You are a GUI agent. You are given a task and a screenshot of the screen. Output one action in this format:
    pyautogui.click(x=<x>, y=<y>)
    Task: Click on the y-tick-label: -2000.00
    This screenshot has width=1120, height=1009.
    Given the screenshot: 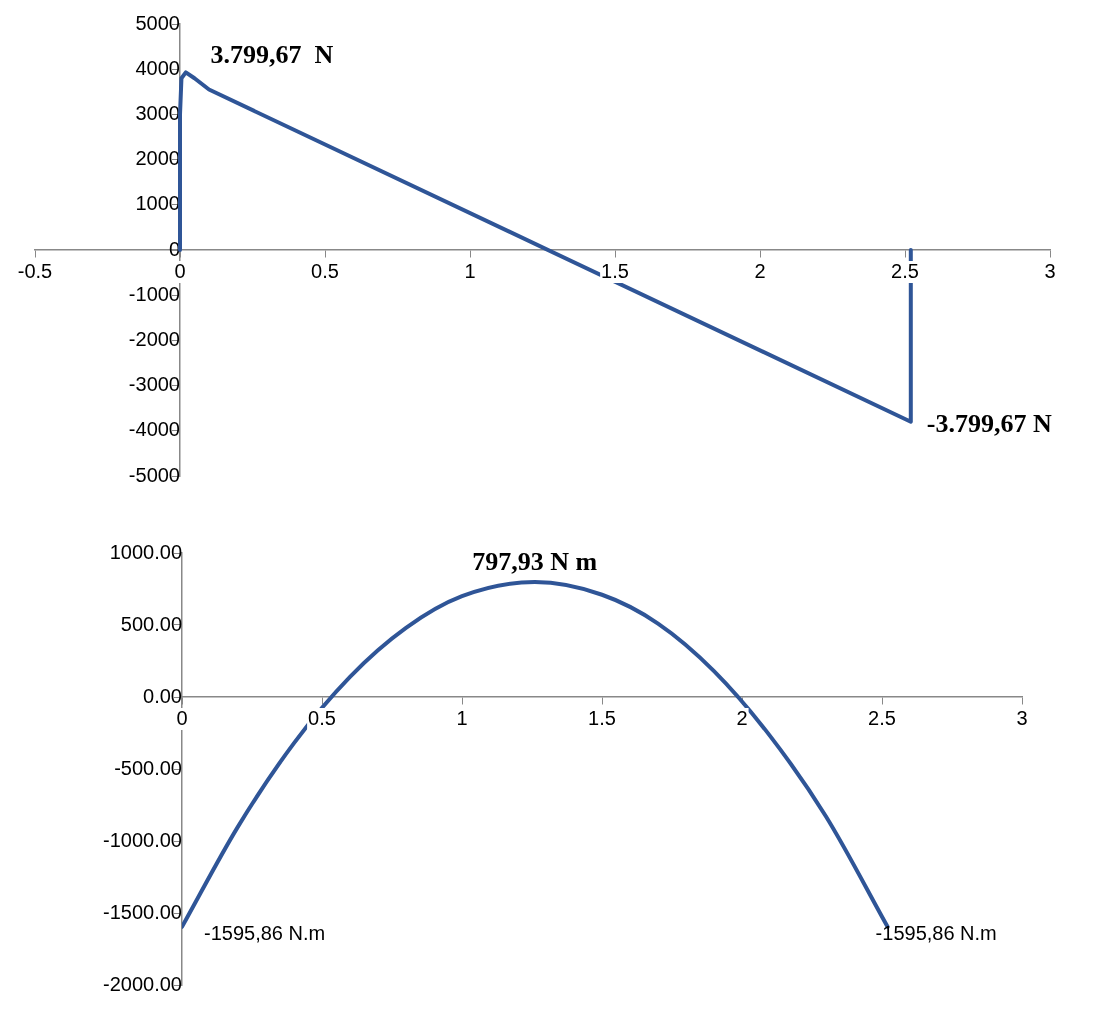 What is the action you would take?
    pyautogui.click(x=142, y=983)
    